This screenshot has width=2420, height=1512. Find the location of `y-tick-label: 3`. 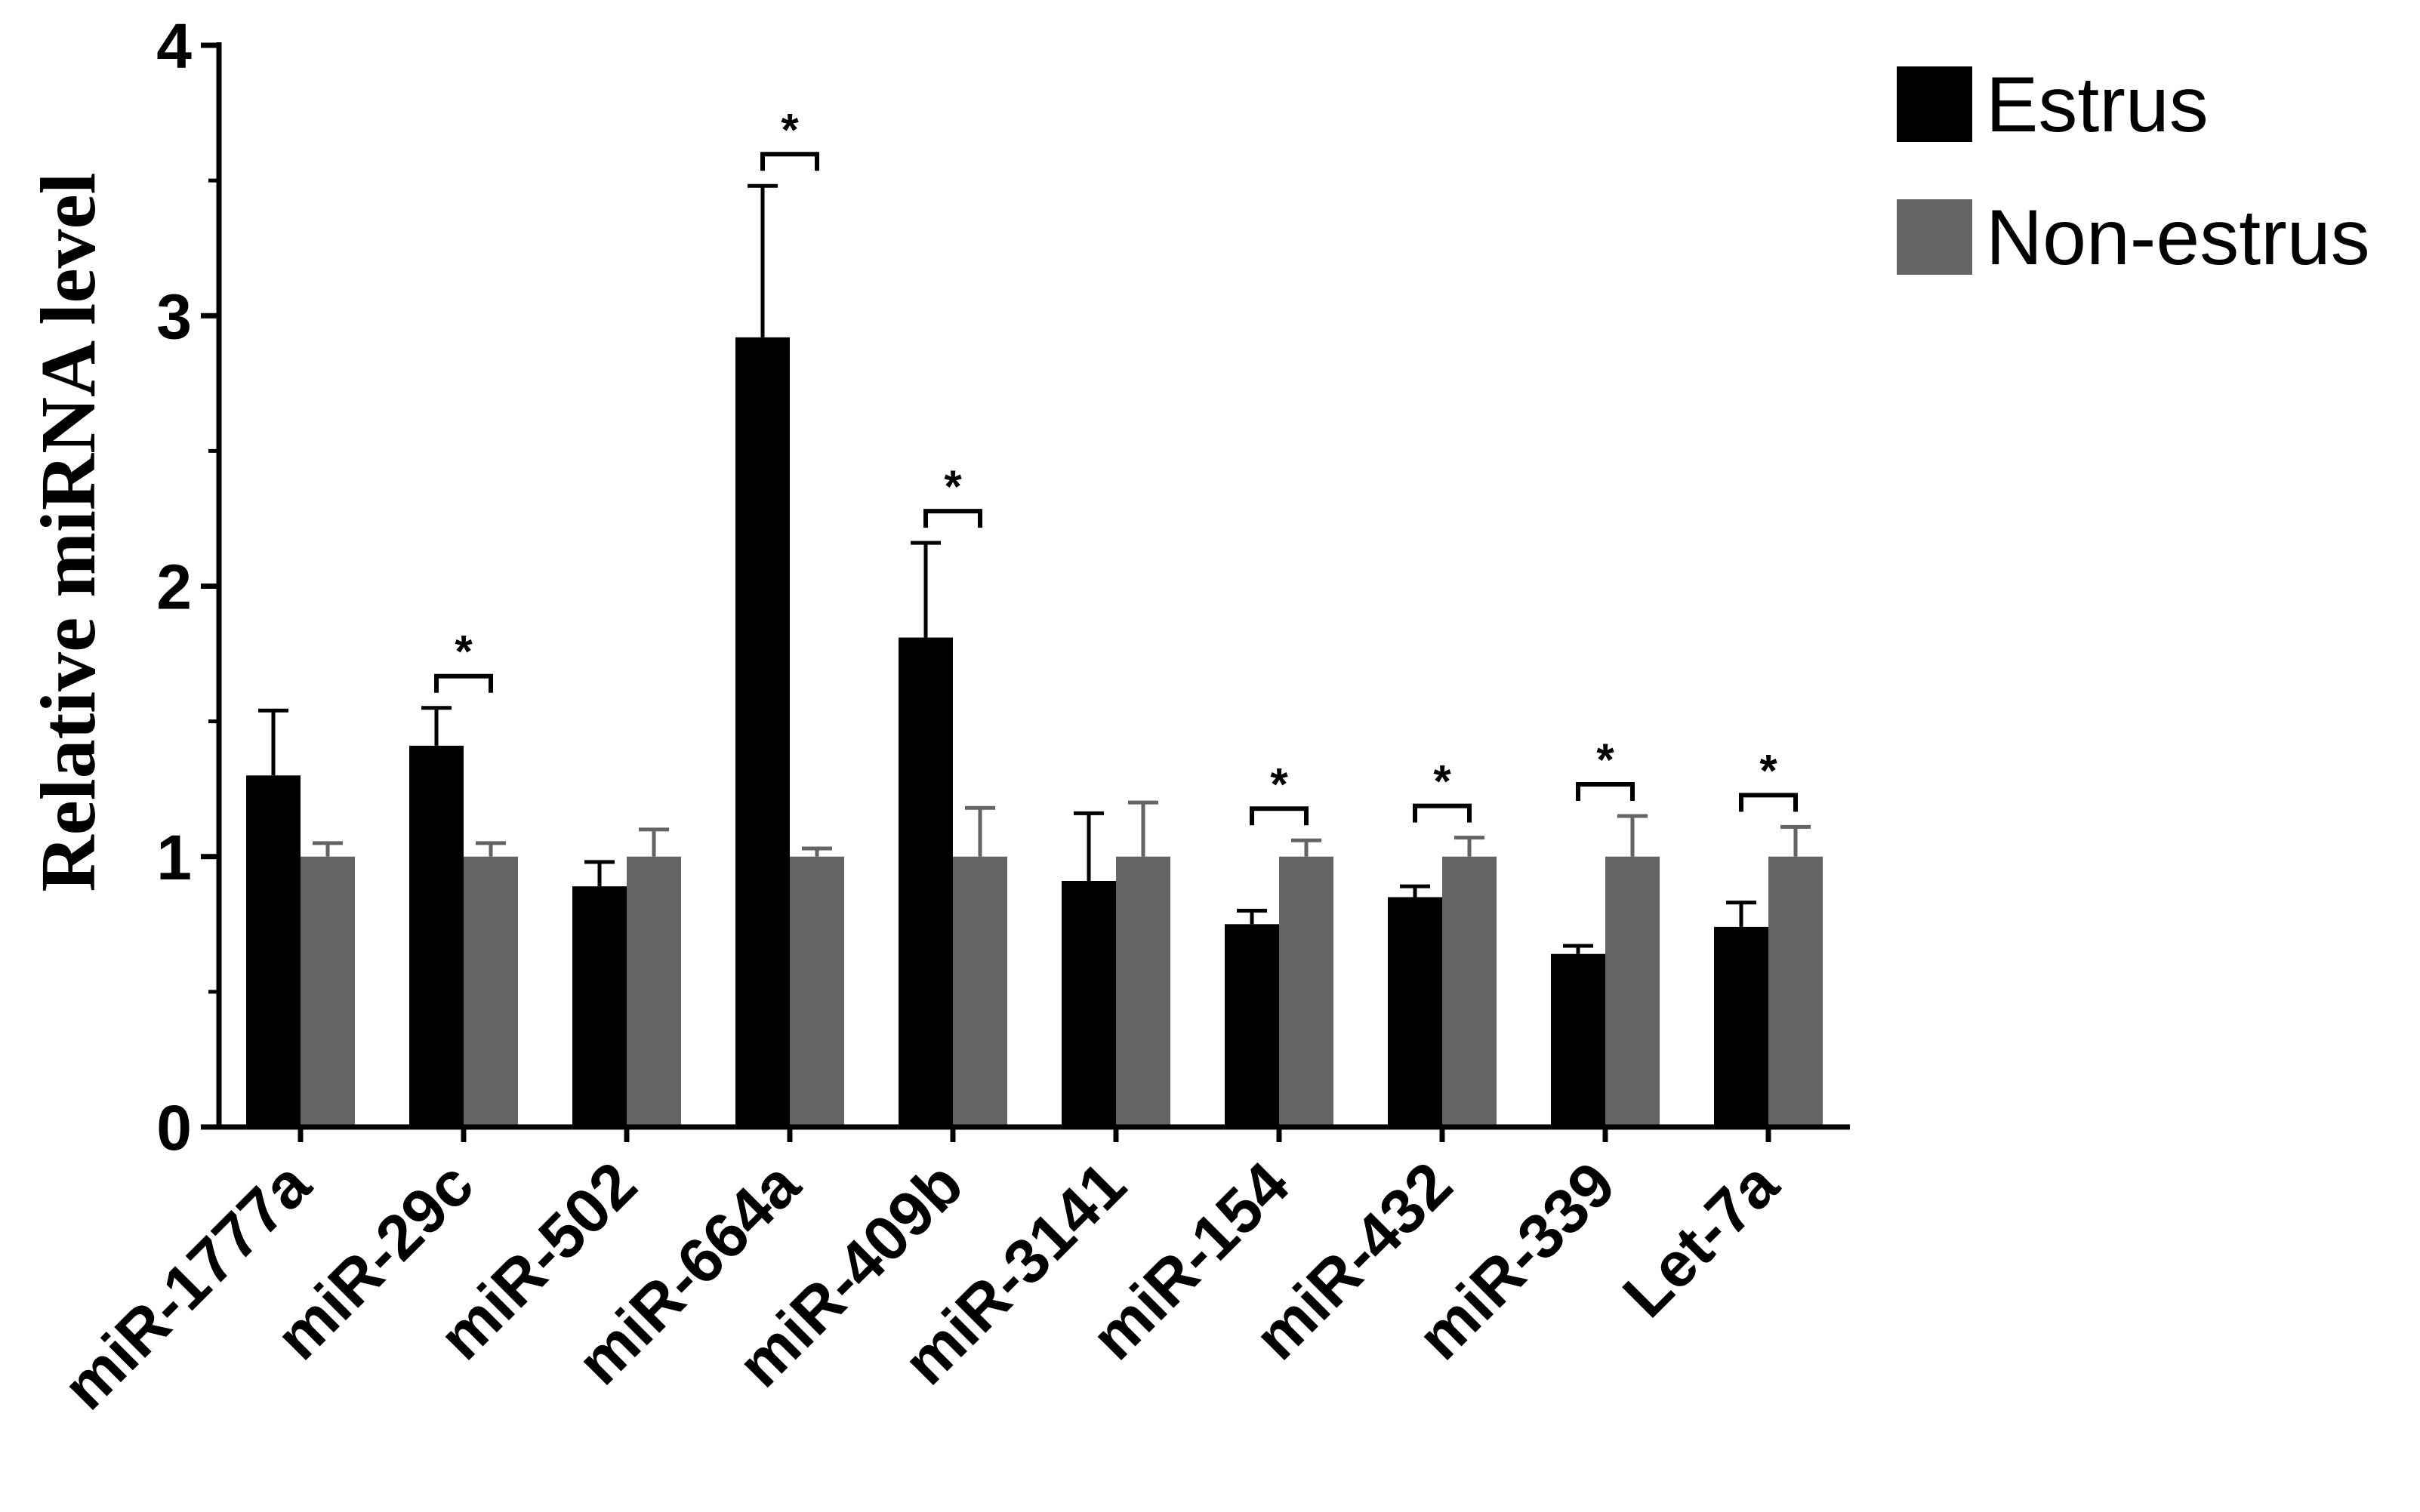

y-tick-label: 3 is located at coordinates (174, 316).